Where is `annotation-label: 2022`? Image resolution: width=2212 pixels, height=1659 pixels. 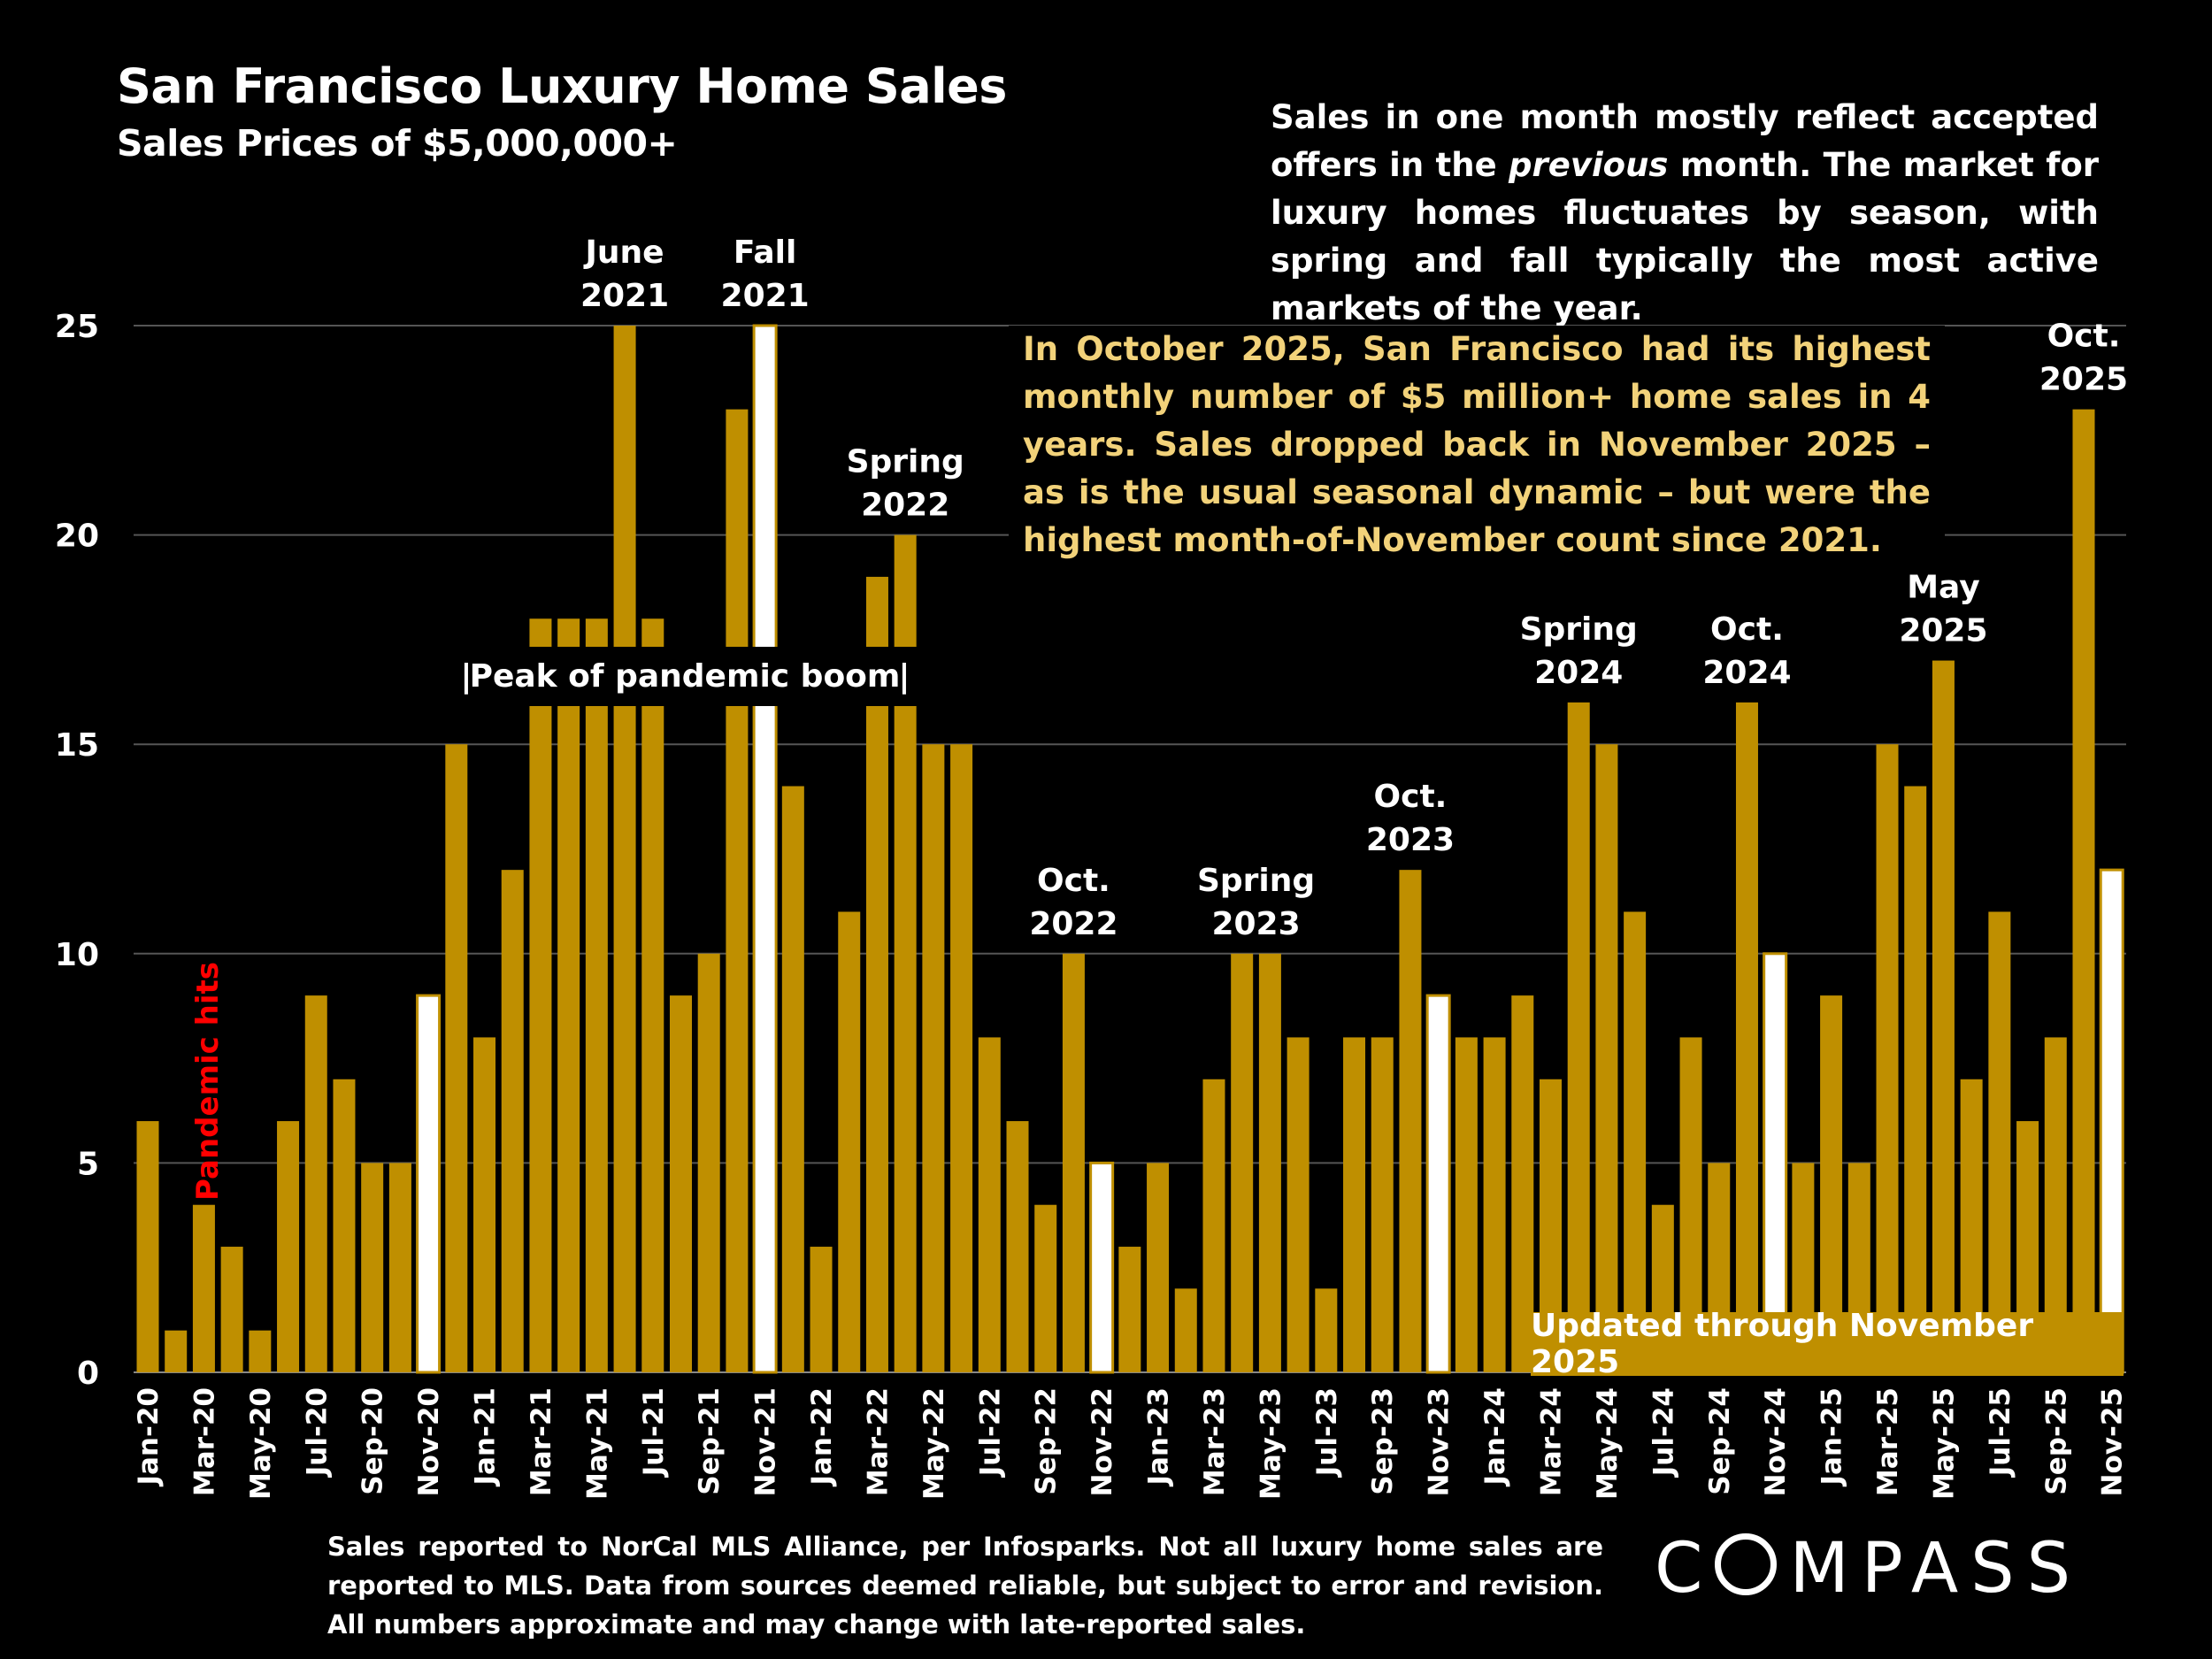
annotation-label: 2022 is located at coordinates (1074, 924).